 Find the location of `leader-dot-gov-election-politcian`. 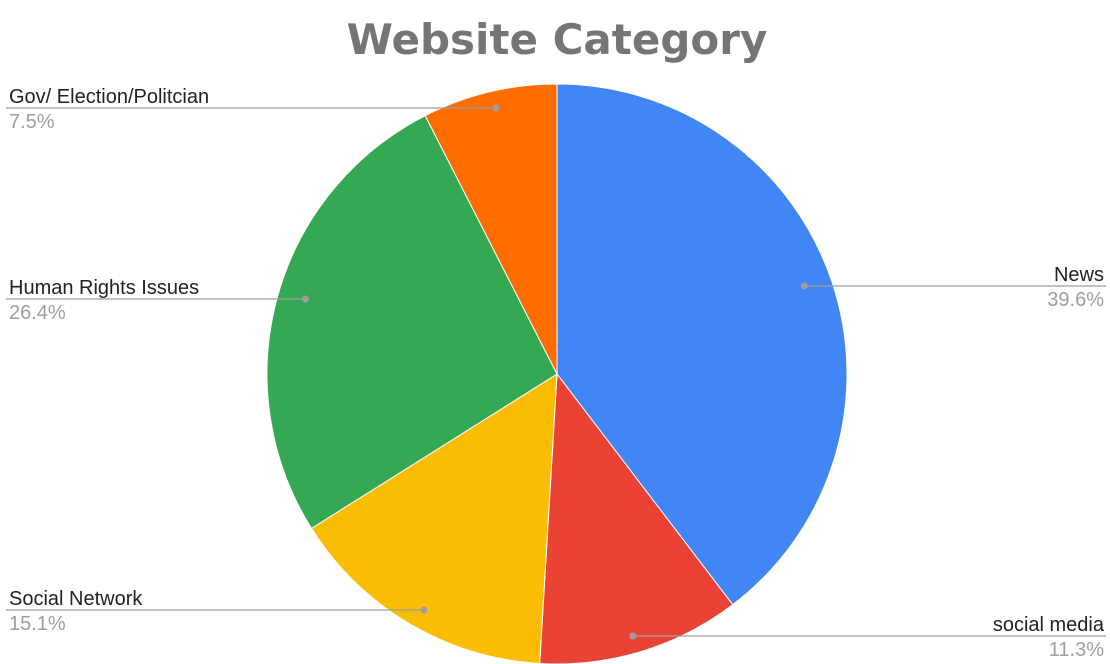

leader-dot-gov-election-politcian is located at coordinates (496, 108).